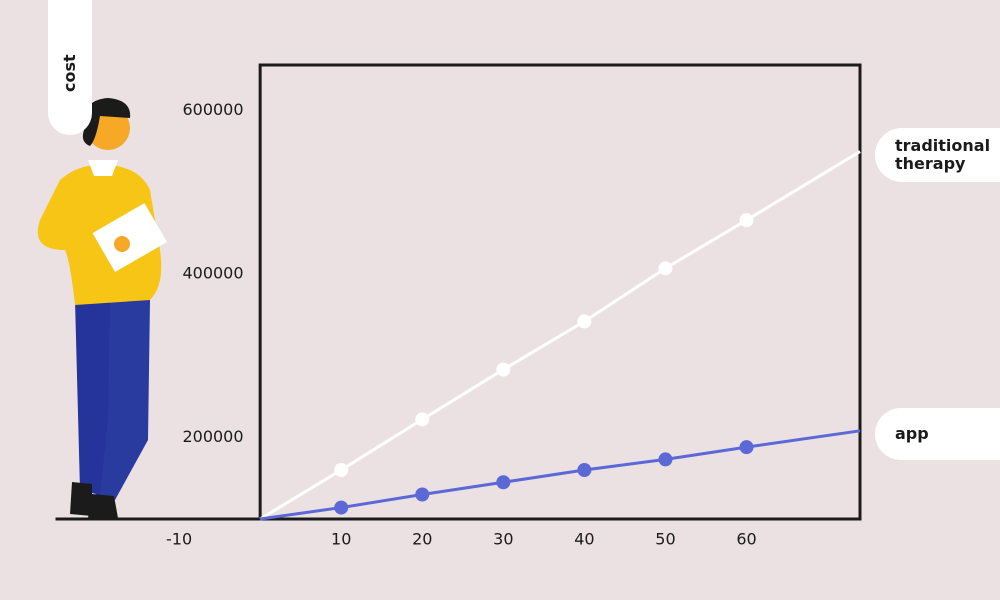 Image resolution: width=1000 pixels, height=600 pixels. What do you see at coordinates (937, 434) in the screenshot?
I see `legend-pill: app` at bounding box center [937, 434].